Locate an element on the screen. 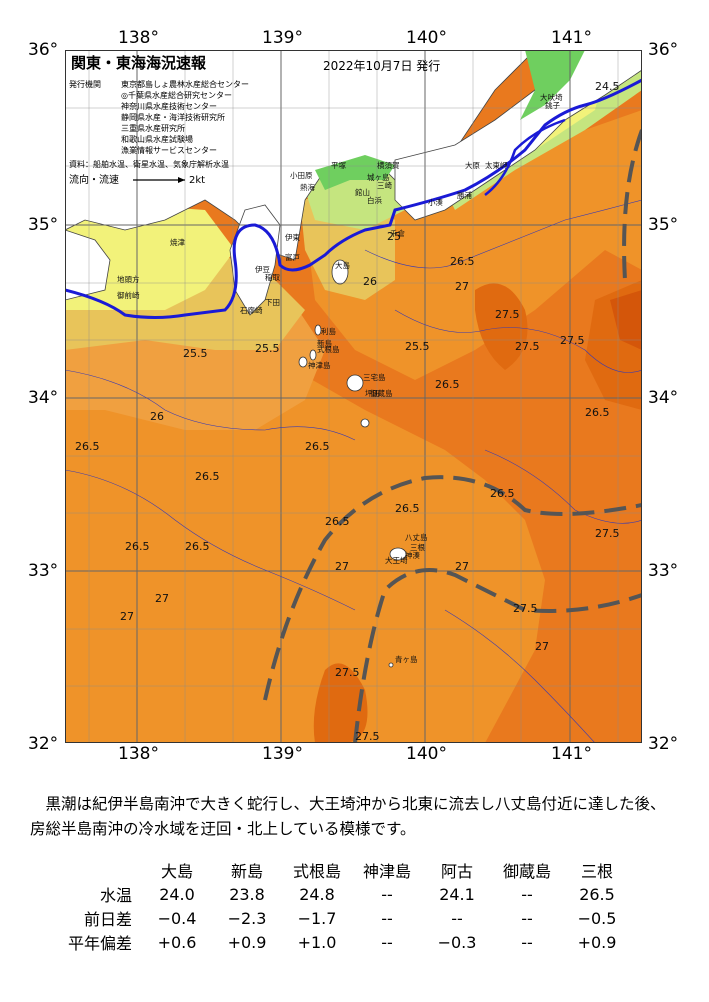 This screenshot has height=1002, width=709. legend-arrowhead is located at coordinates (181, 180).